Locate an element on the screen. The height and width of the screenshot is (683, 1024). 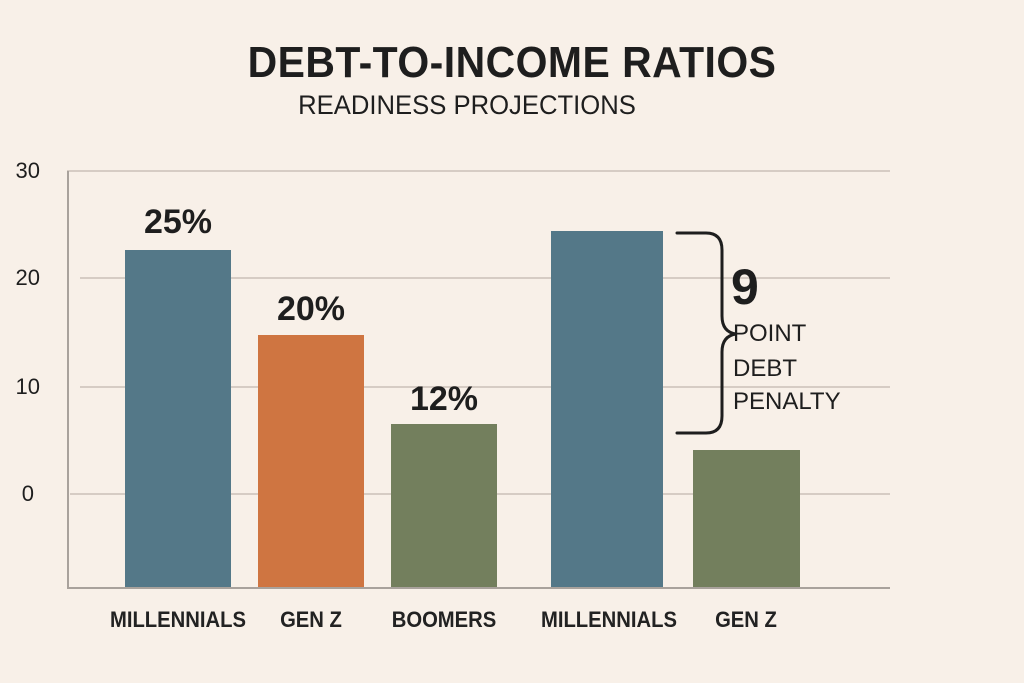
value-label-millennials: 25% is located at coordinates (178, 222).